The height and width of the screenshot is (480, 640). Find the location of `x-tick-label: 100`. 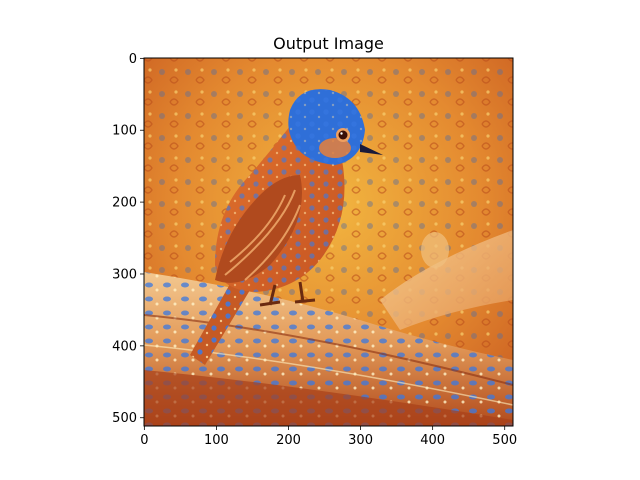

x-tick-label: 100 is located at coordinates (216, 440).